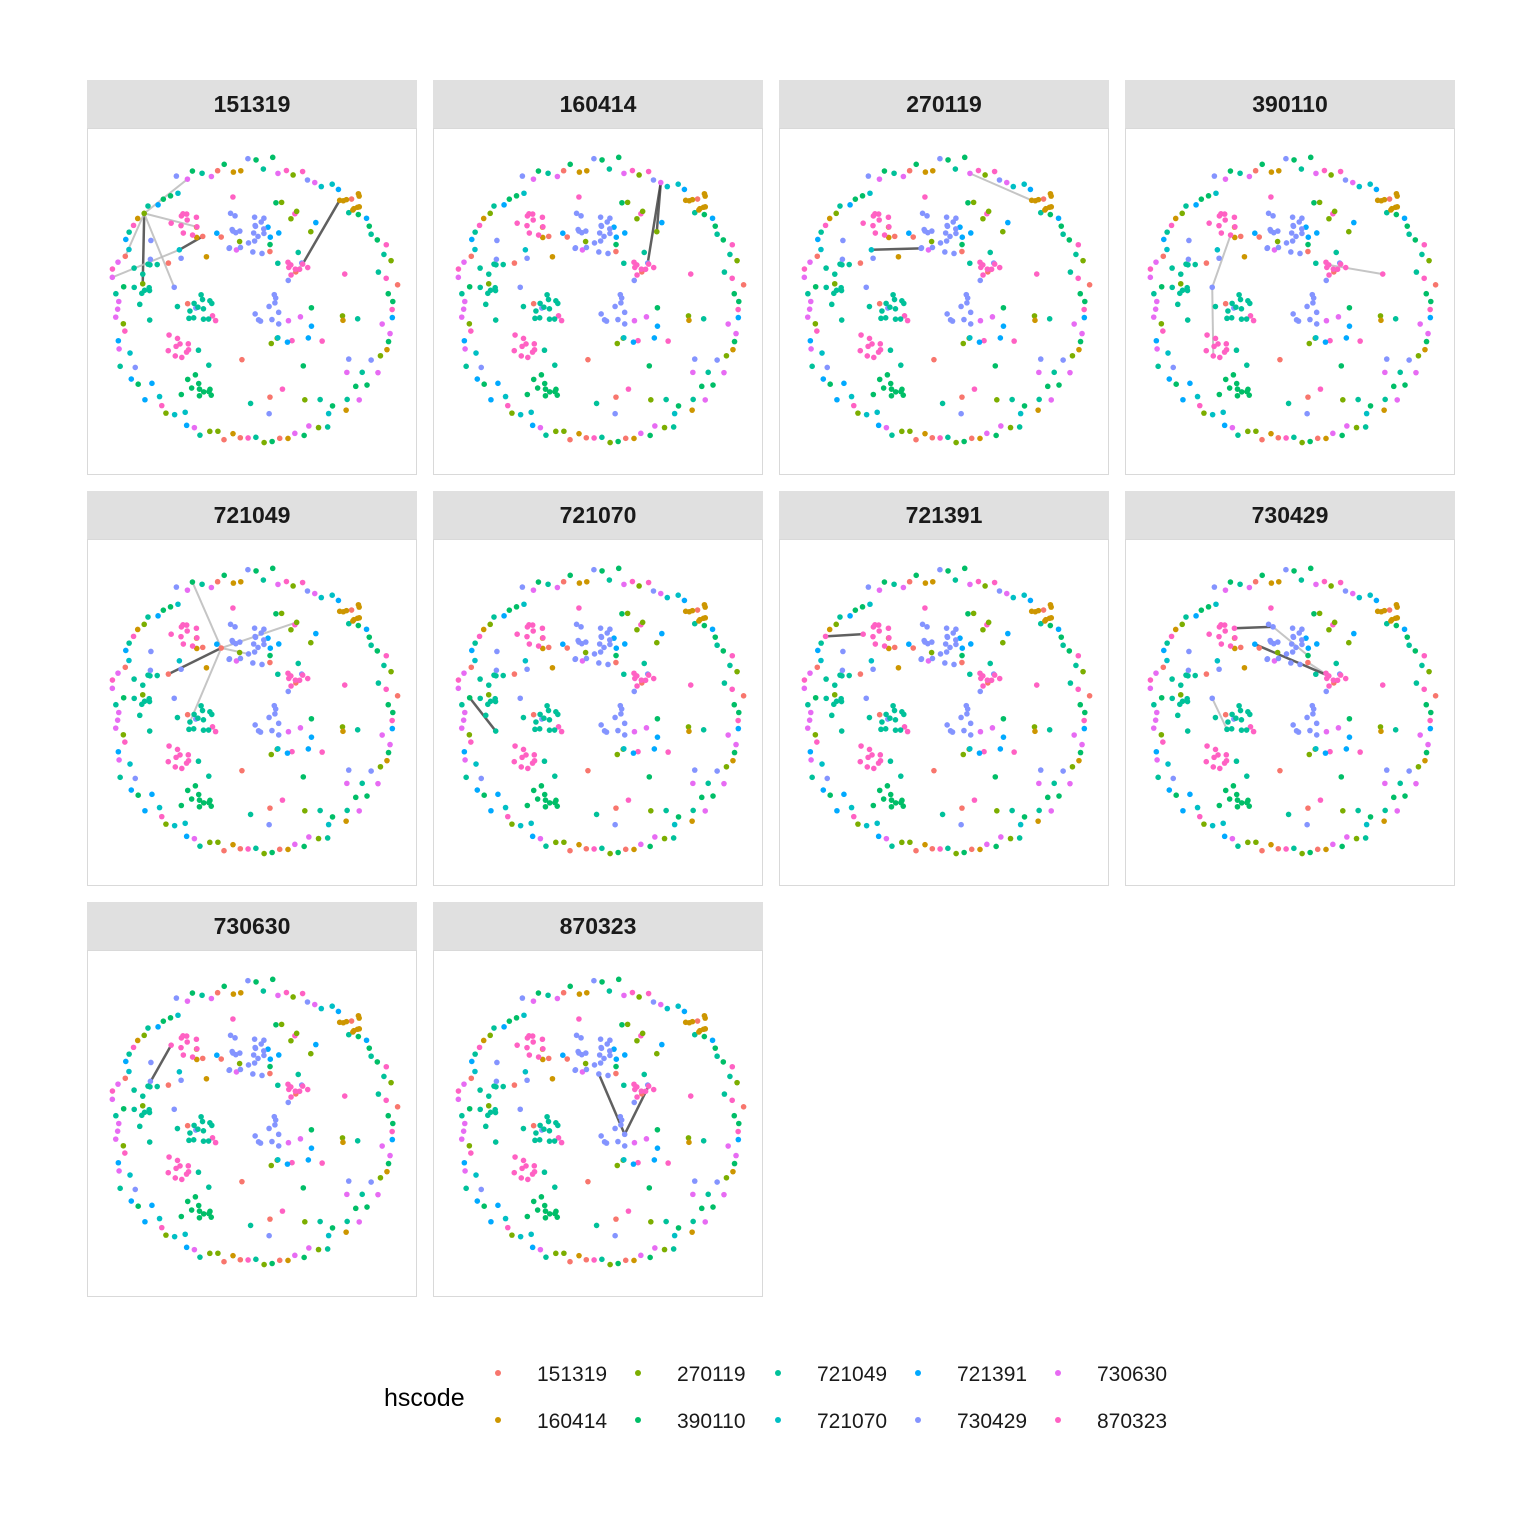 The image size is (1536, 1536). Describe the element at coordinates (252, 1123) in the screenshot. I see `facet-plot-area` at that location.